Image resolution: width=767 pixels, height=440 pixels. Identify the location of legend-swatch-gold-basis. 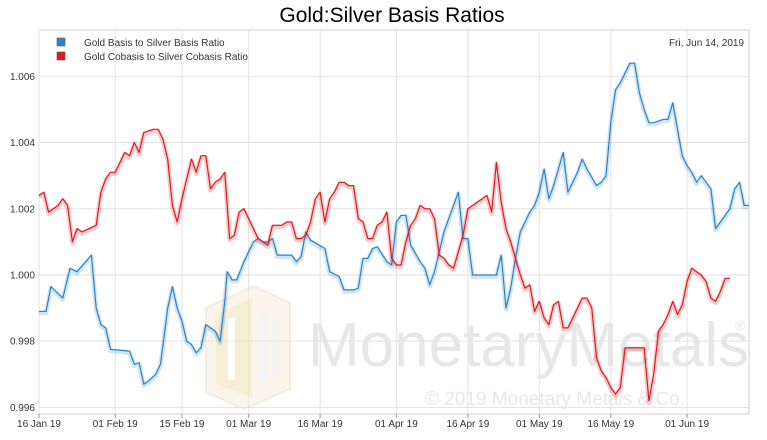
(61, 42).